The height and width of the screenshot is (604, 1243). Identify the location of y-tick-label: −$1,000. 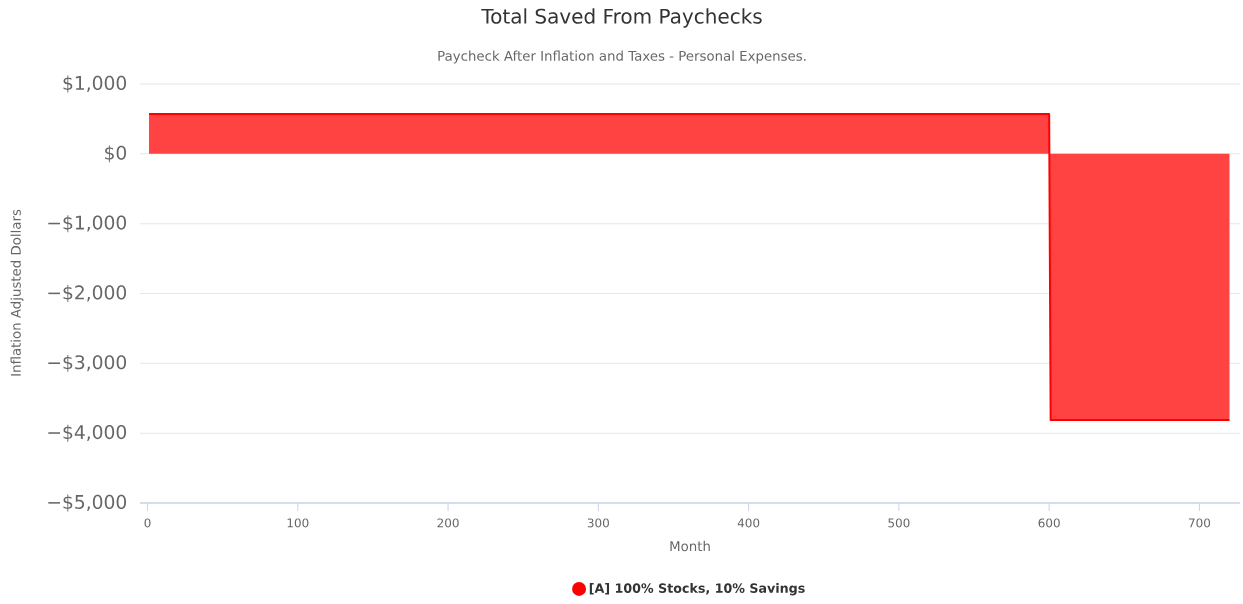
(87, 224).